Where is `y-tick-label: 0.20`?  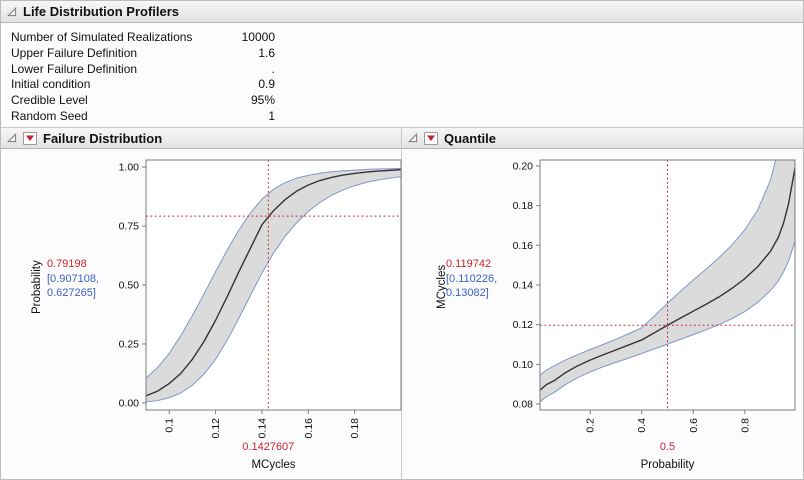
y-tick-label: 0.20 is located at coordinates (523, 166).